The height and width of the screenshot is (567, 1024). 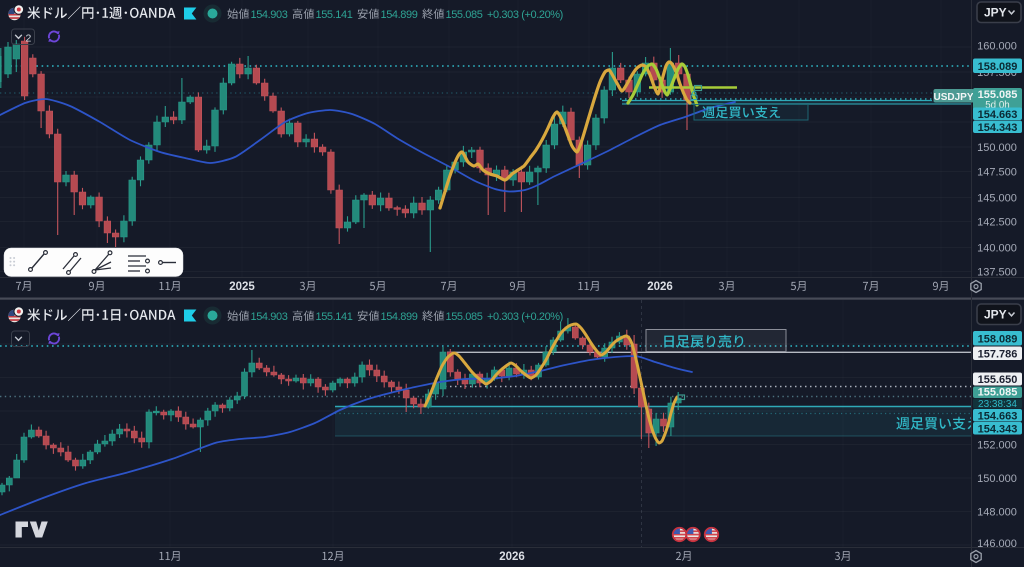 I want to click on svg-text: USDJPY, so click(x=953, y=97).